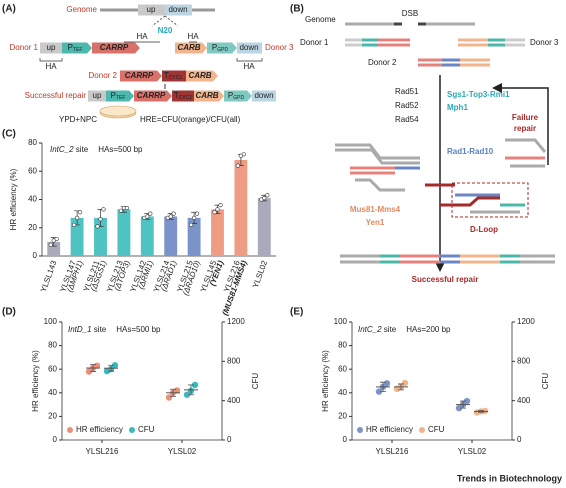  I want to click on label: Donor 1, so click(314, 42).